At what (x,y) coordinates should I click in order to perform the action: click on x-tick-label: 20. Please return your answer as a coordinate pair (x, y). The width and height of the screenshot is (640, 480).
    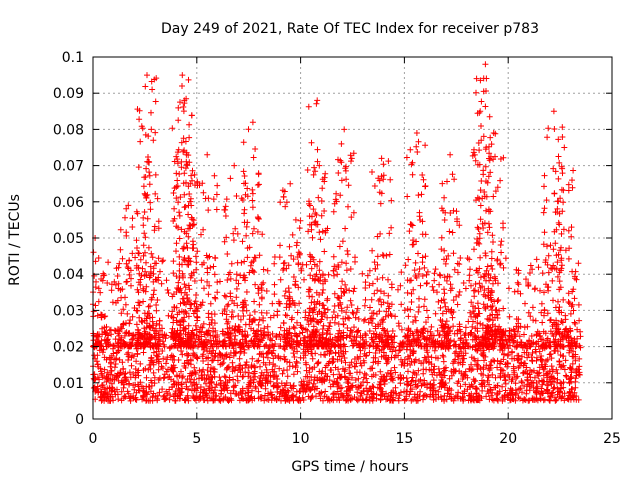
    Looking at the image, I should click on (508, 439).